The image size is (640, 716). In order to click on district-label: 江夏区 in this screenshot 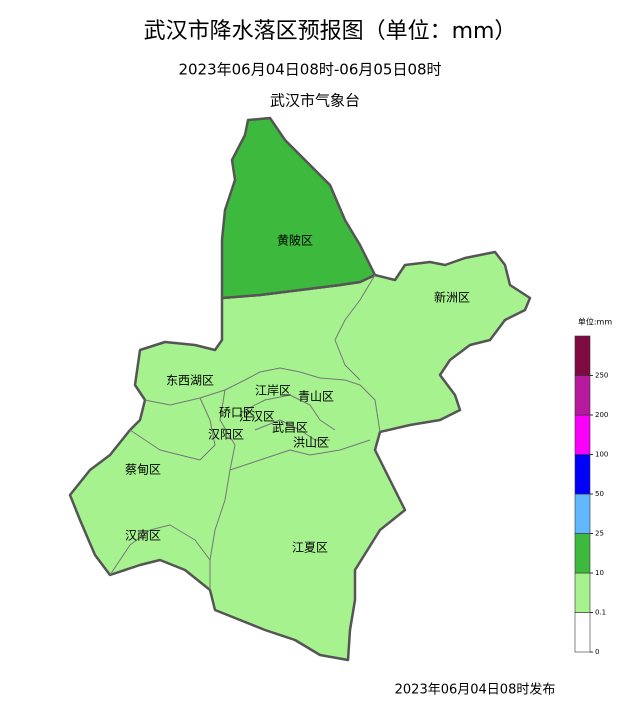, I will do `click(310, 548)`.